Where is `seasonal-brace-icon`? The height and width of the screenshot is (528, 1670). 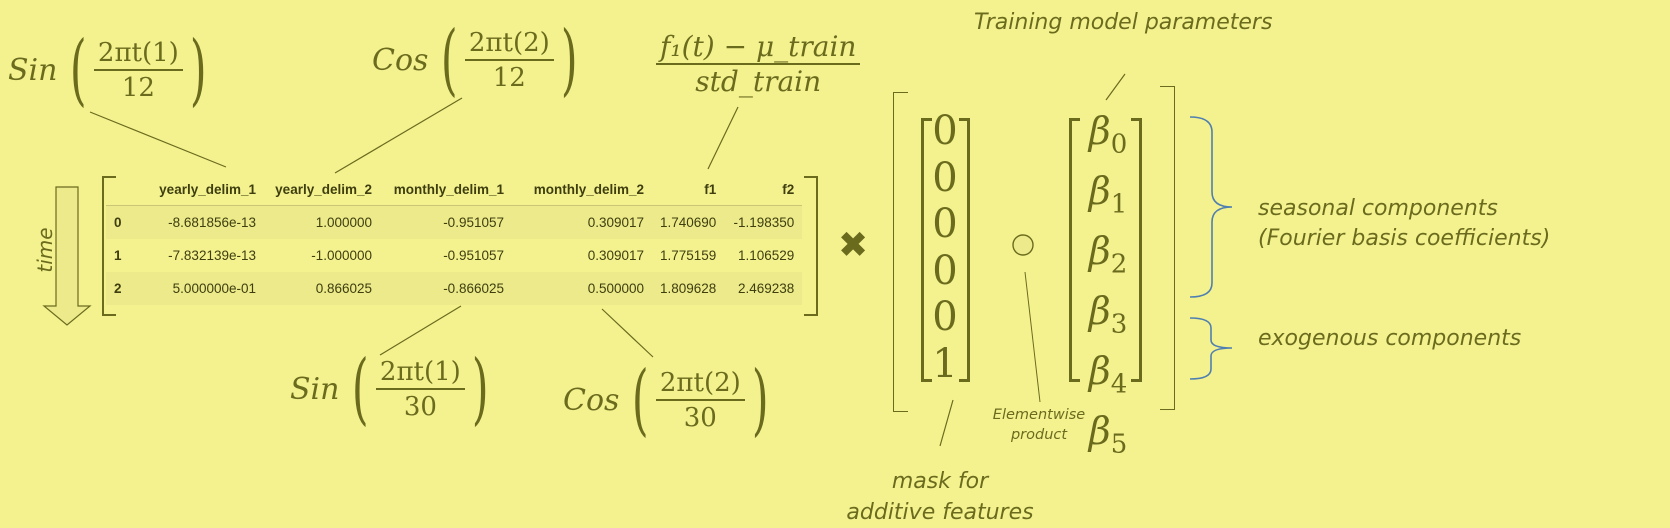 seasonal-brace-icon is located at coordinates (1211, 207).